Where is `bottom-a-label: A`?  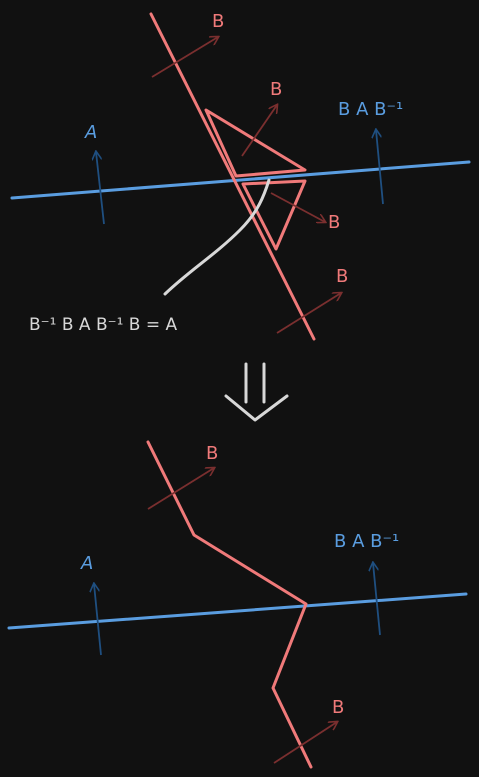
bottom-a-label: A is located at coordinates (86, 563).